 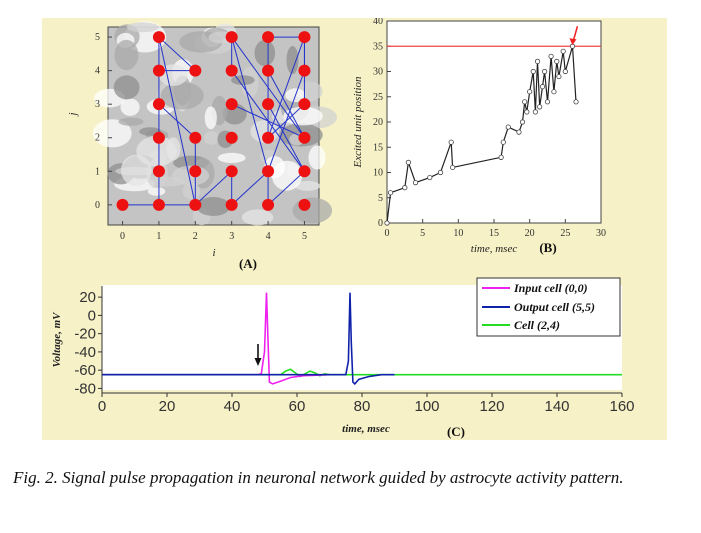 I want to click on voltage-line-output-cell, so click(x=248, y=339).